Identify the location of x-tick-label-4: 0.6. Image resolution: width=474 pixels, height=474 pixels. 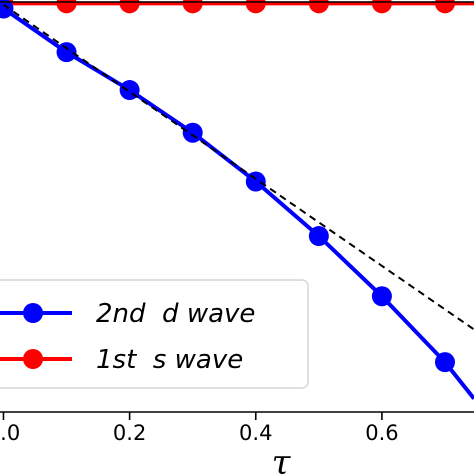
(381, 433).